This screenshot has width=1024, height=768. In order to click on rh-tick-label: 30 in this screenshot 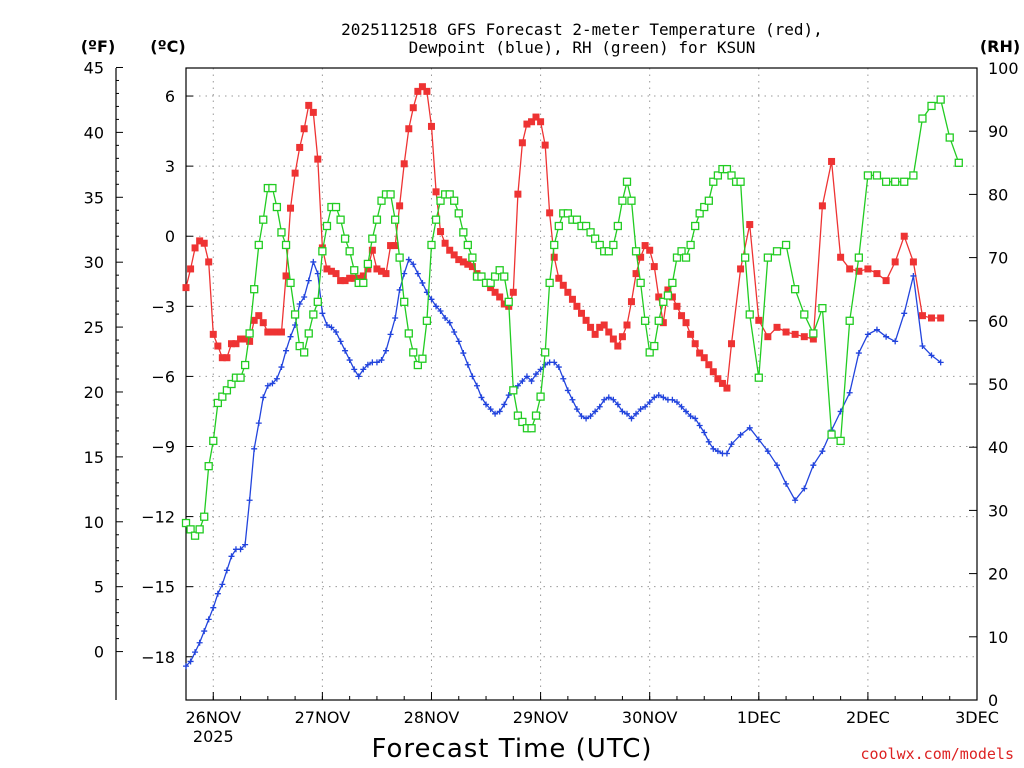, I will do `click(998, 510)`.